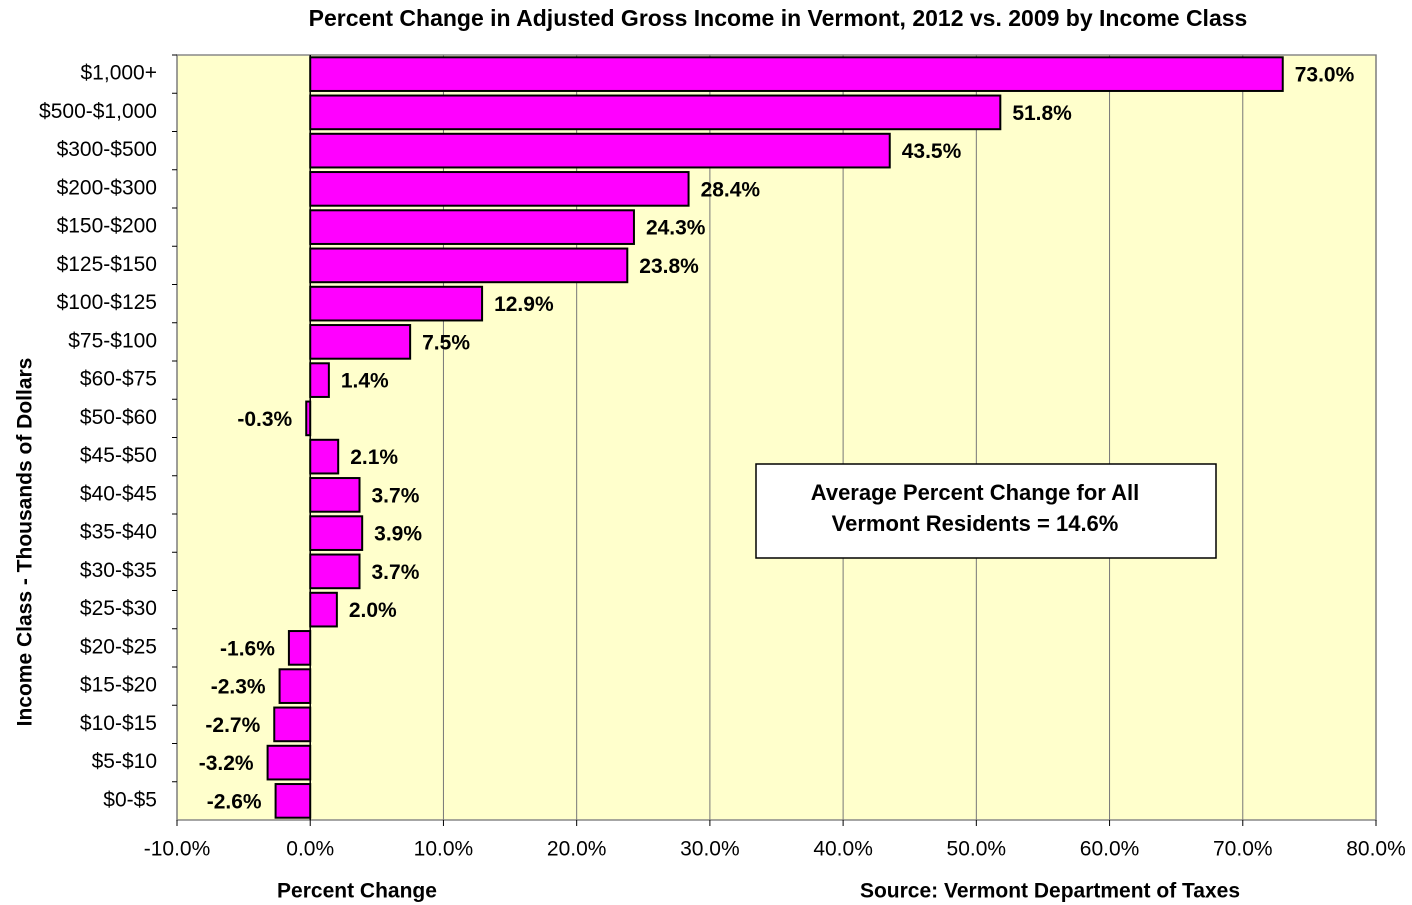  I want to click on annotation: Vermont Residents = 14.6%, so click(975, 523).